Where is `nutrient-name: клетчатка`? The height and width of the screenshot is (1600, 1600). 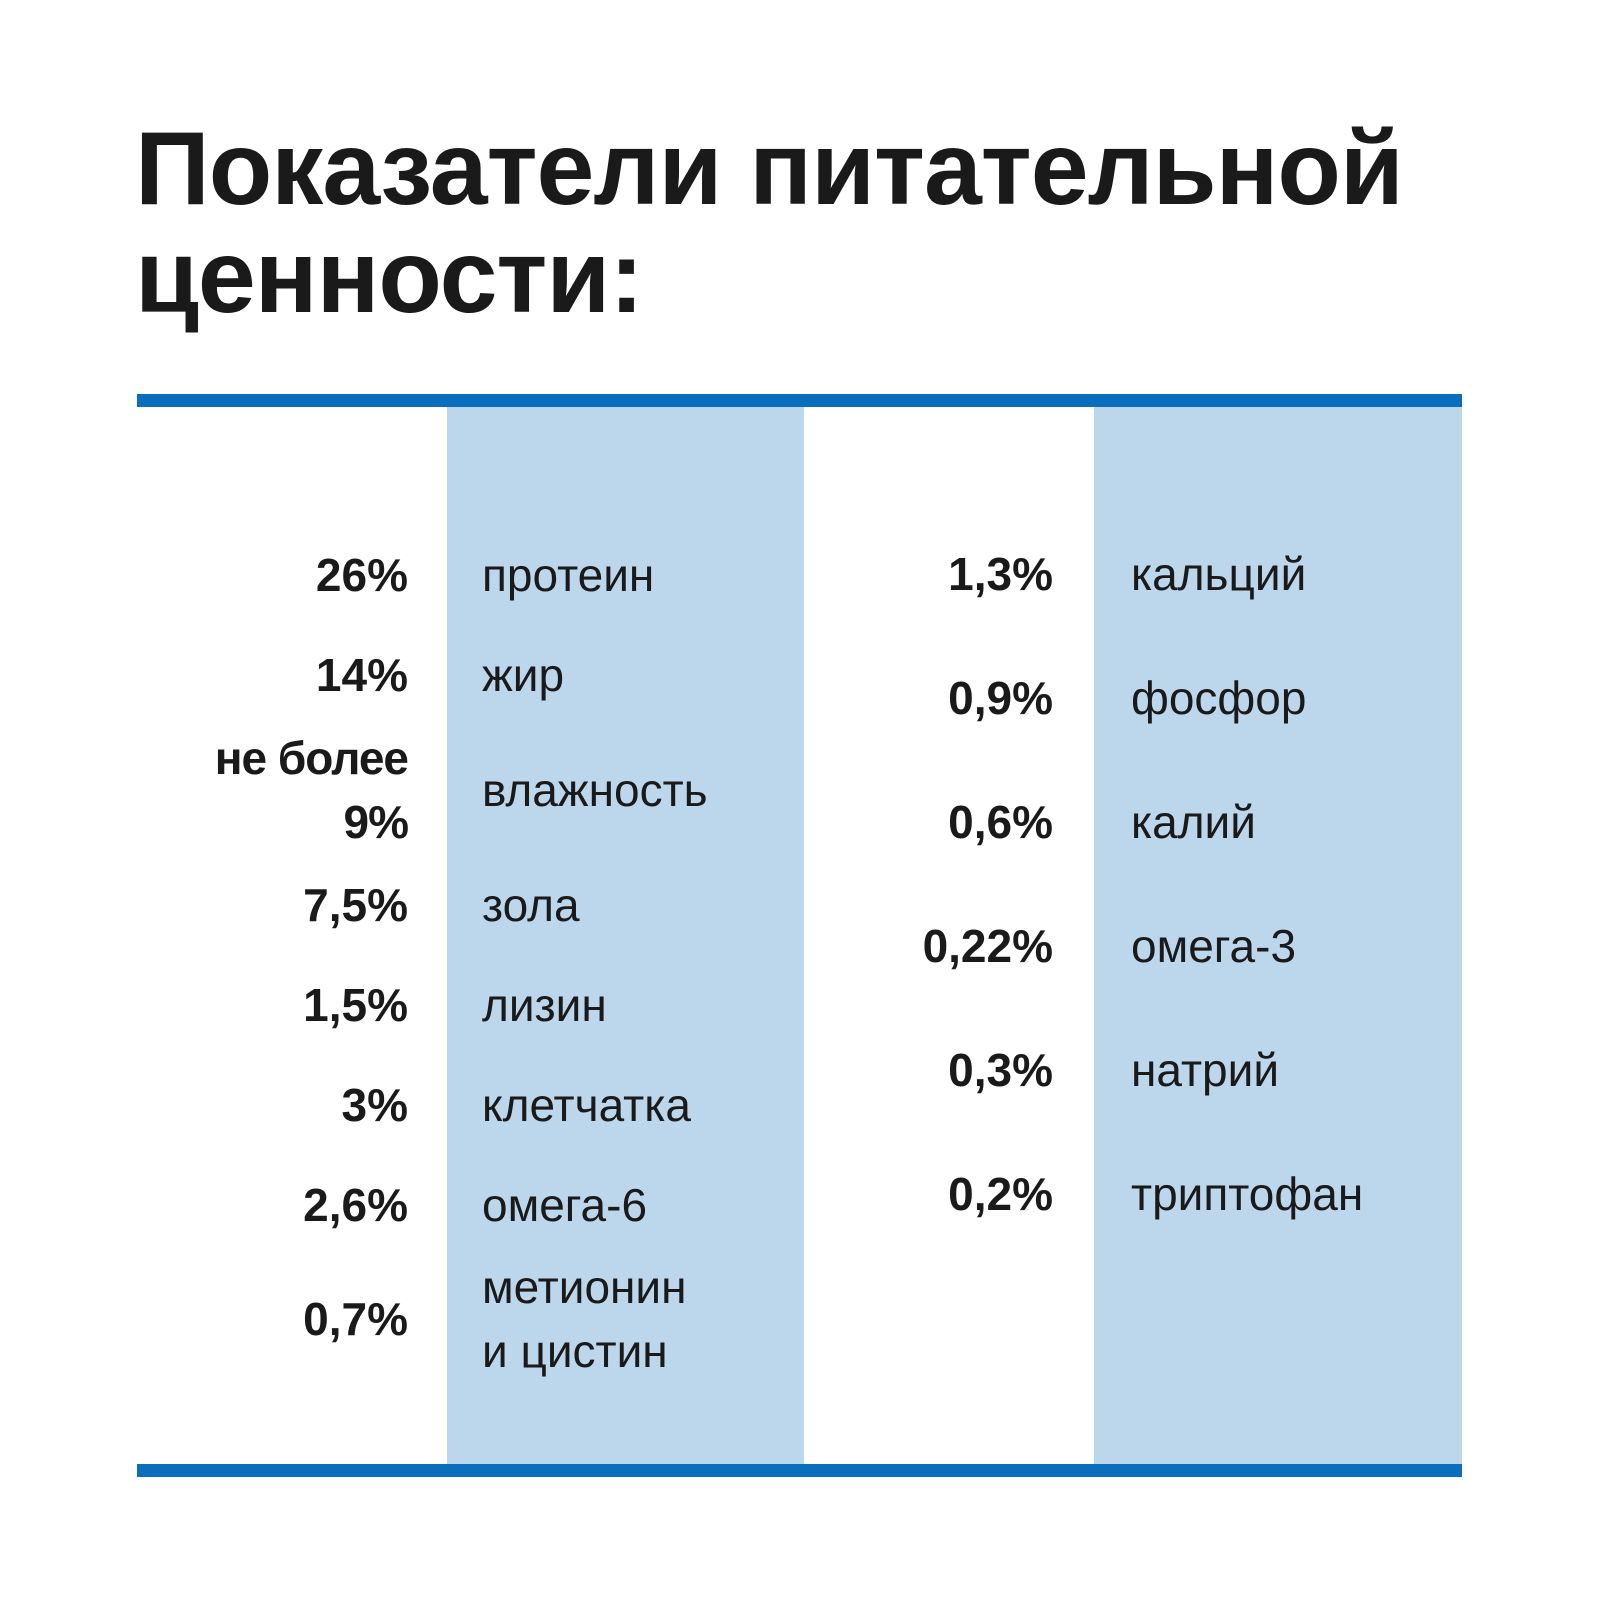
nutrient-name: клетчатка is located at coordinates (586, 1105).